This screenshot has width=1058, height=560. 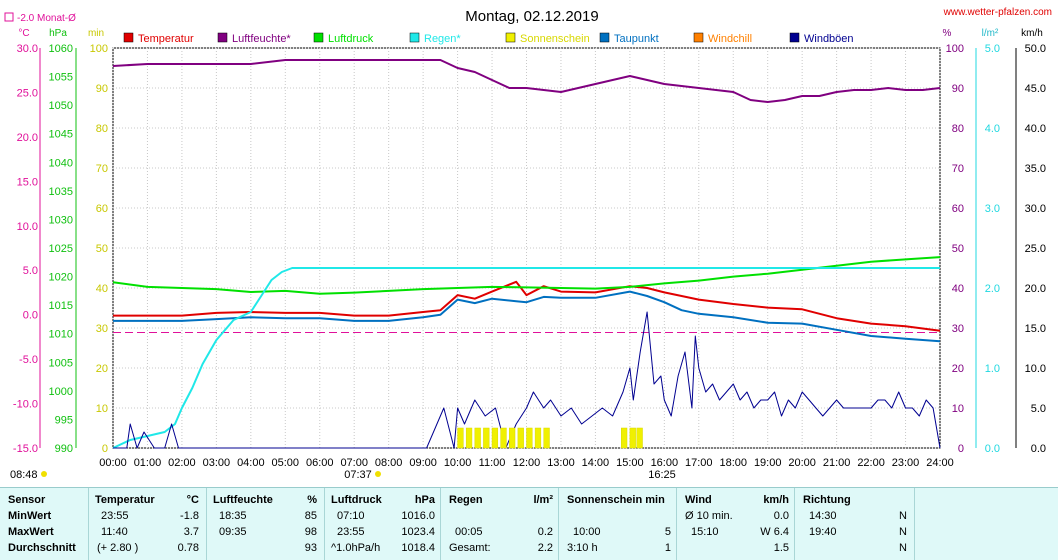 What do you see at coordinates (829, 39) in the screenshot?
I see `legend-label: Windböen` at bounding box center [829, 39].